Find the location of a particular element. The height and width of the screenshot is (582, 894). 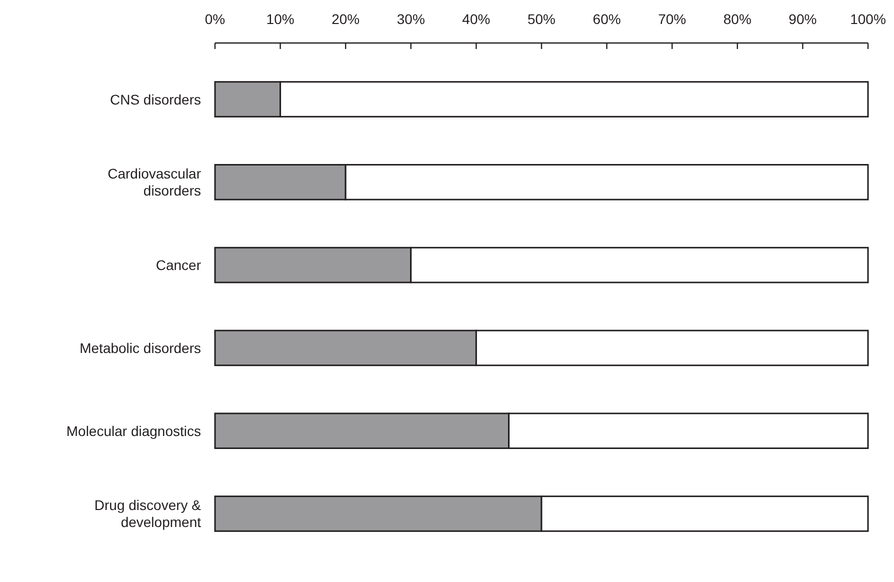

x-tick-label: 20% is located at coordinates (346, 19).